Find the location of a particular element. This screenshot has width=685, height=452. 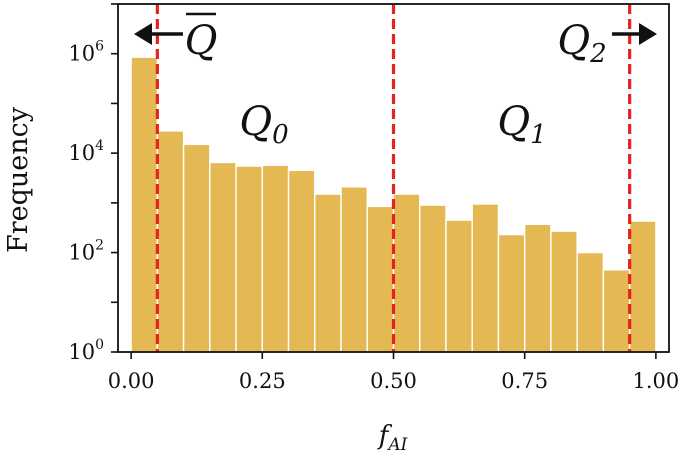

x-axis-ticks: 0.00 0.25 0.50 0.75 1.00 is located at coordinates (393, 372).